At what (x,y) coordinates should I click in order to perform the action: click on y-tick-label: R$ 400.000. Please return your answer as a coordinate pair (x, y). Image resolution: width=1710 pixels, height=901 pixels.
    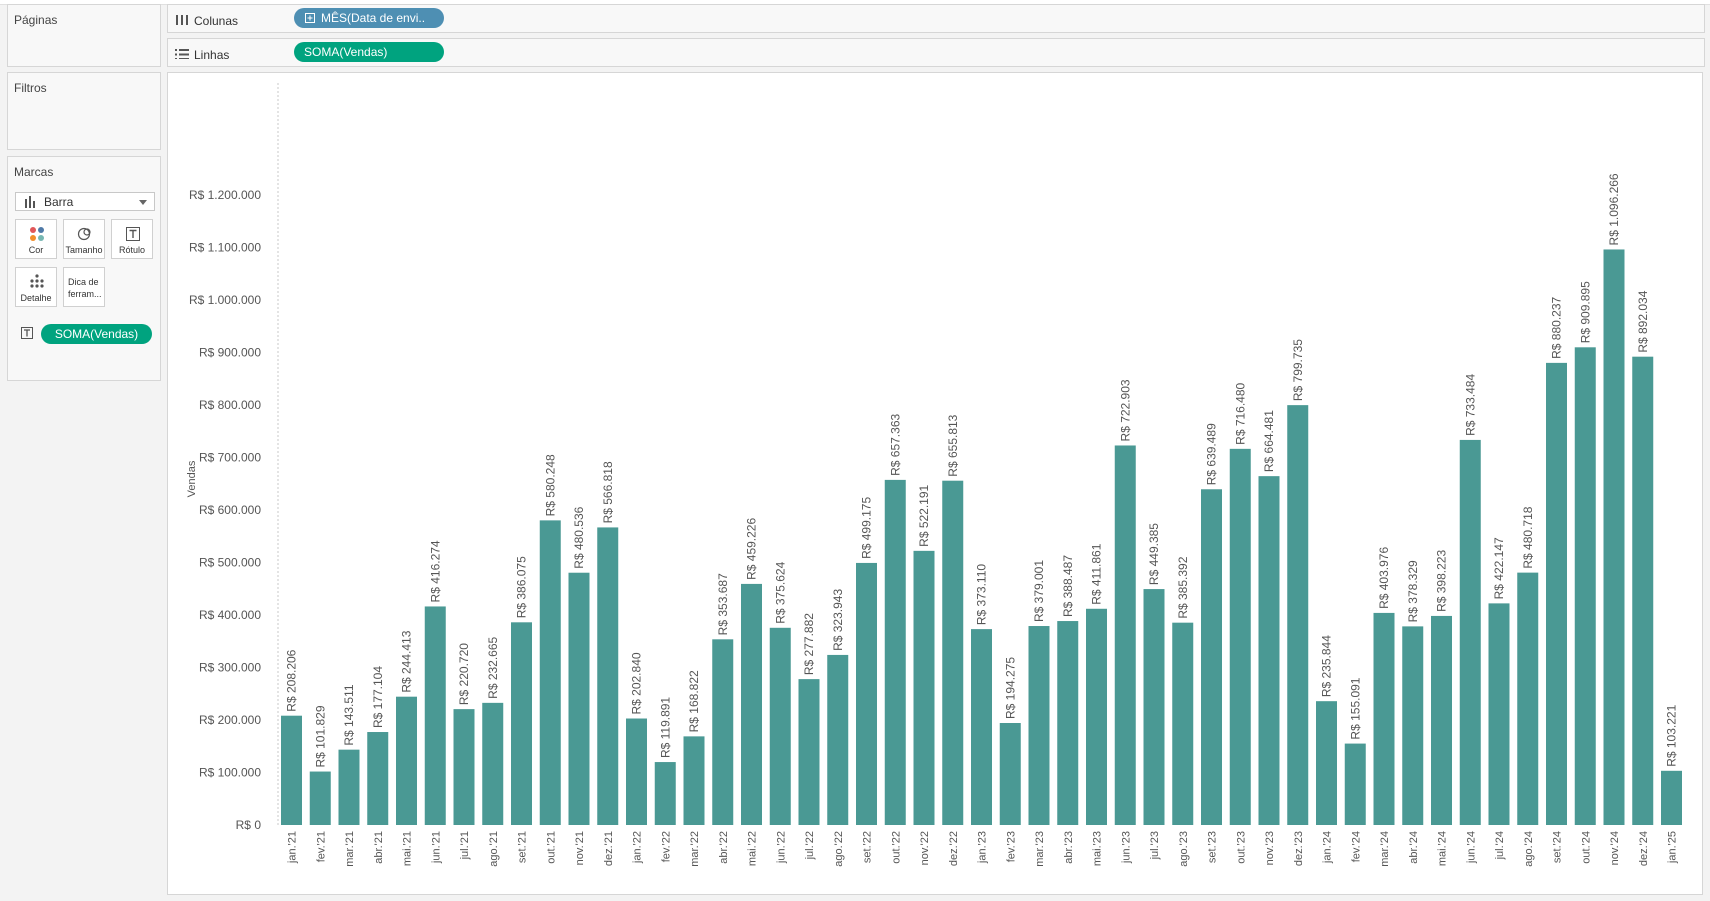
    Looking at the image, I should click on (230, 615).